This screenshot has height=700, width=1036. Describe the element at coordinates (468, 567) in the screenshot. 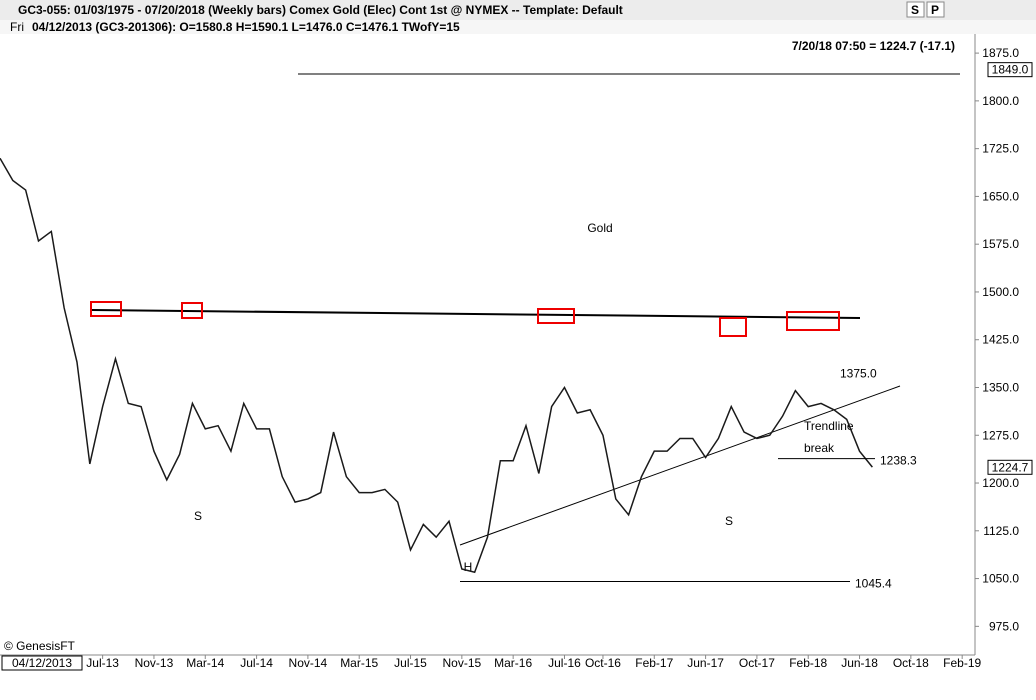

I see `annotation: H` at that location.